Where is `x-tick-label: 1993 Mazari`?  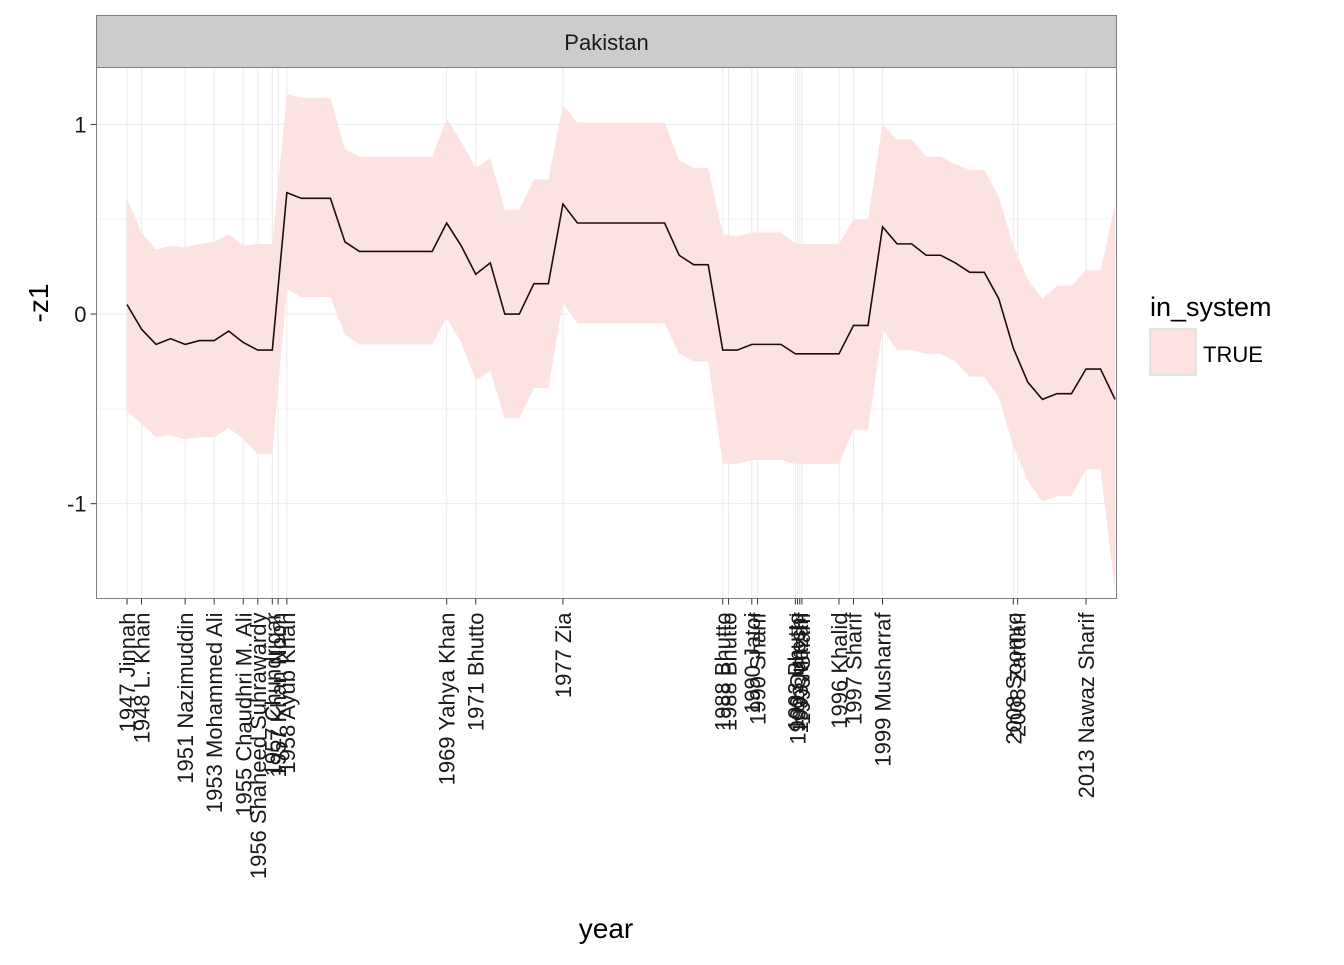 x-tick-label: 1993 Mazari is located at coordinates (800, 673).